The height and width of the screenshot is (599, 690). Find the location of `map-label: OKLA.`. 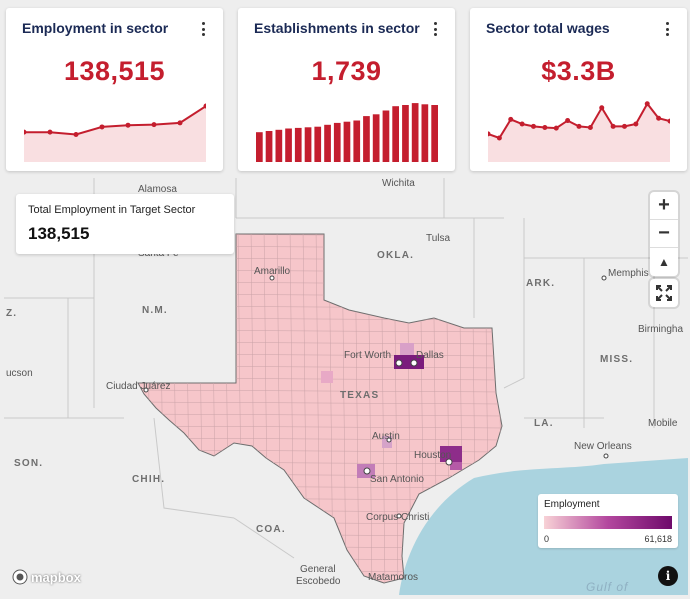

map-label: OKLA. is located at coordinates (396, 255).